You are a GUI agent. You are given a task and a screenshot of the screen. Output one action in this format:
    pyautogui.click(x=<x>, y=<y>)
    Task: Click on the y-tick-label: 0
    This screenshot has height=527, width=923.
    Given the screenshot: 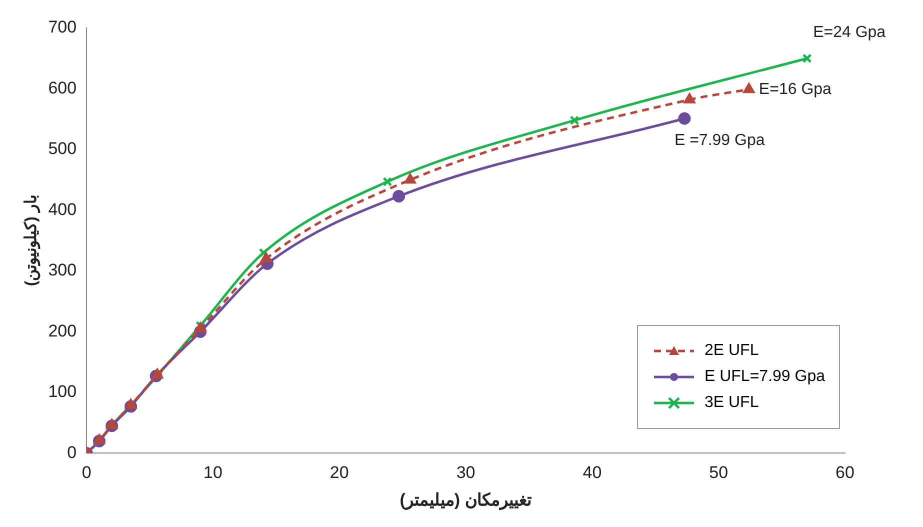 What is the action you would take?
    pyautogui.click(x=72, y=452)
    